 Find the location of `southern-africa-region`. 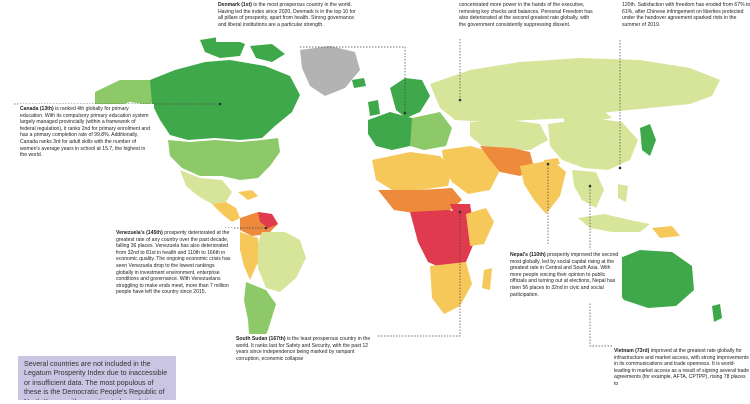

southern-africa-region is located at coordinates (451, 288).